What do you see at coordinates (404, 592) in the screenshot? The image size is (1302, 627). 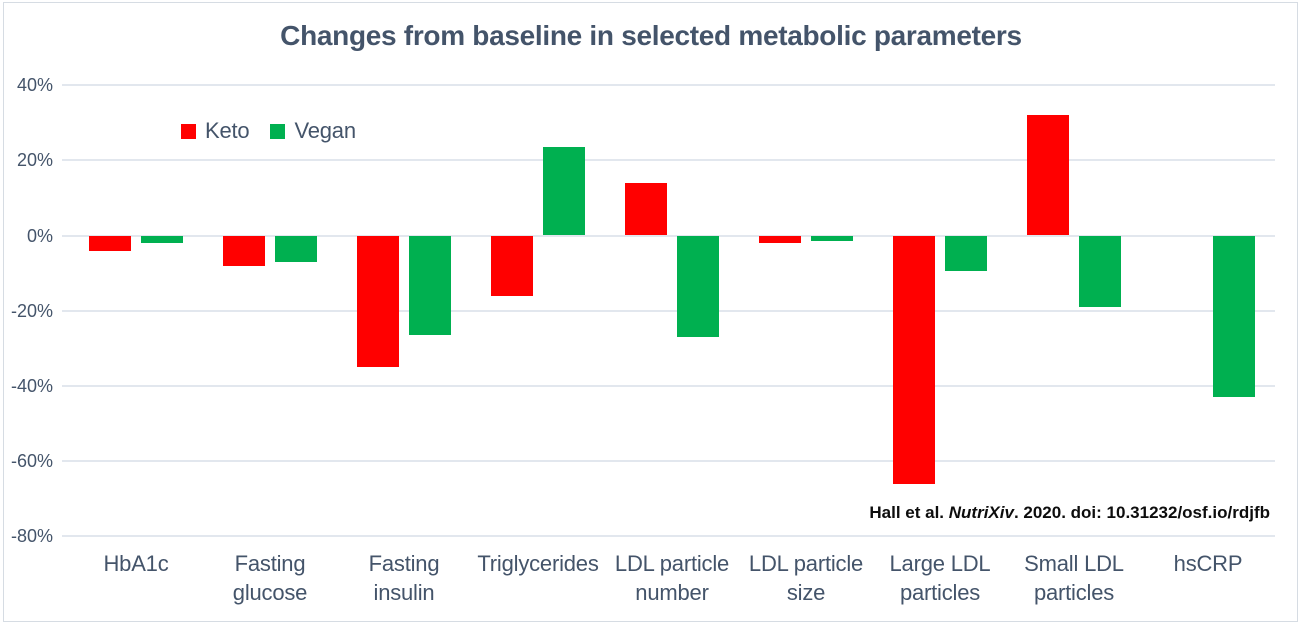 I see `category-label-line: insulin` at bounding box center [404, 592].